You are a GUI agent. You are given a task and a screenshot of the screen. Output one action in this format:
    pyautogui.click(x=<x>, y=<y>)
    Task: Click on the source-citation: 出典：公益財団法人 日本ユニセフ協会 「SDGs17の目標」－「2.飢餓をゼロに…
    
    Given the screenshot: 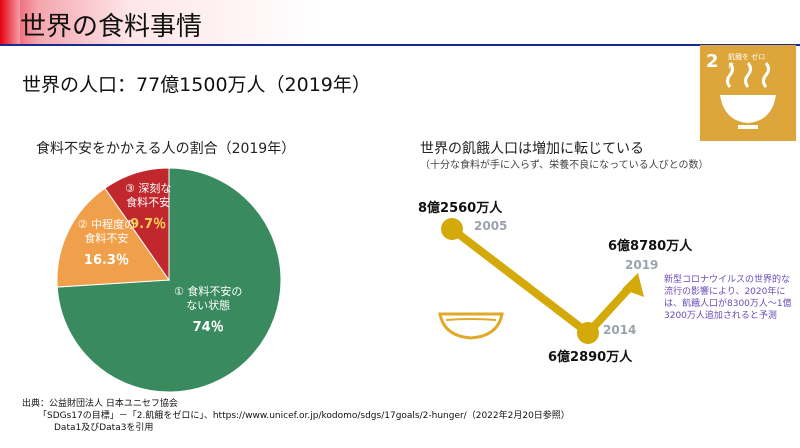 What is the action you would take?
    pyautogui.click(x=296, y=416)
    